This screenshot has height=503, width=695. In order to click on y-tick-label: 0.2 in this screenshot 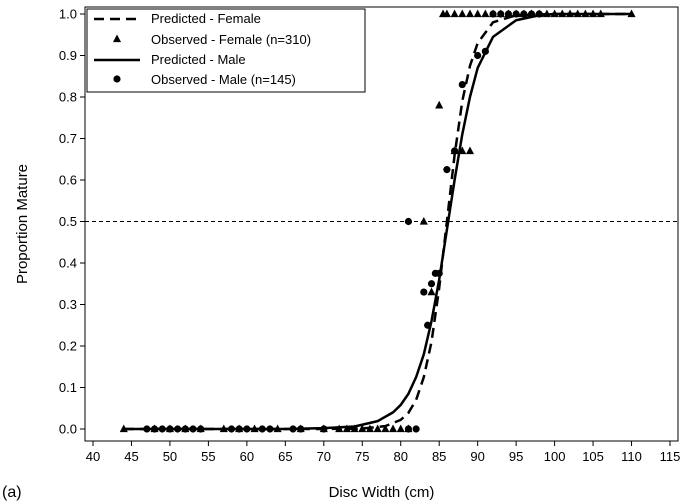, I will do `click(68, 346)`.